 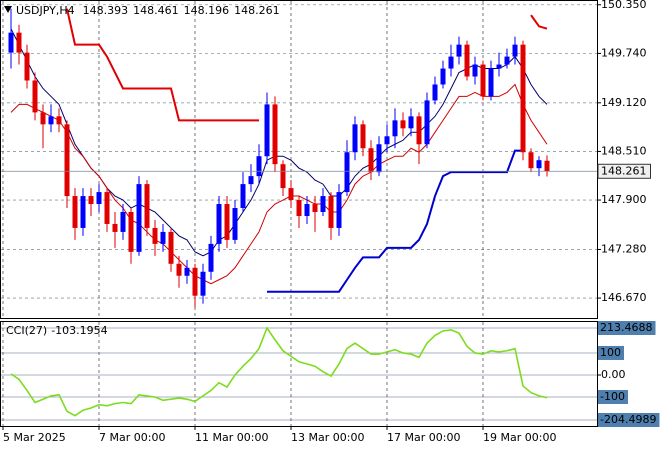 I want to click on price-box, so click(x=624, y=171).